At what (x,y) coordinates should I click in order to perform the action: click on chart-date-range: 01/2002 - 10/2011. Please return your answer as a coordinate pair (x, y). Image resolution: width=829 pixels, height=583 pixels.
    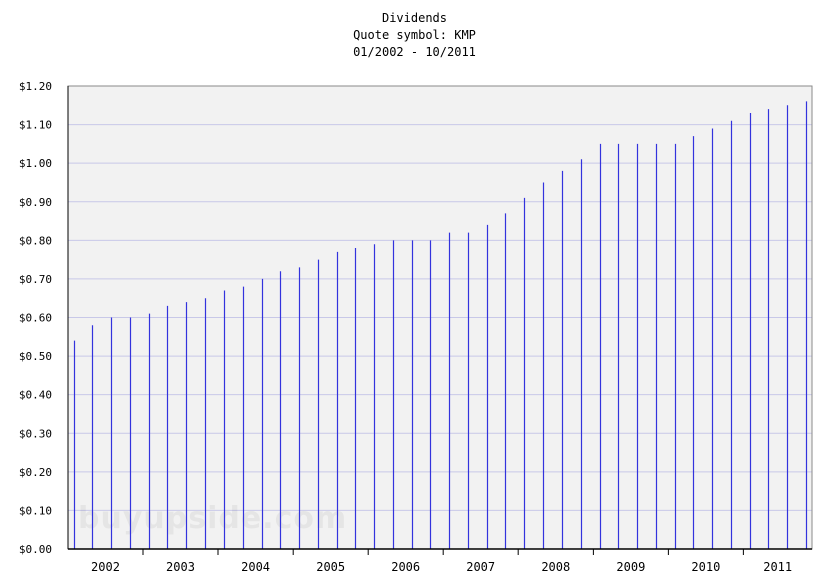
    Looking at the image, I should click on (414, 52).